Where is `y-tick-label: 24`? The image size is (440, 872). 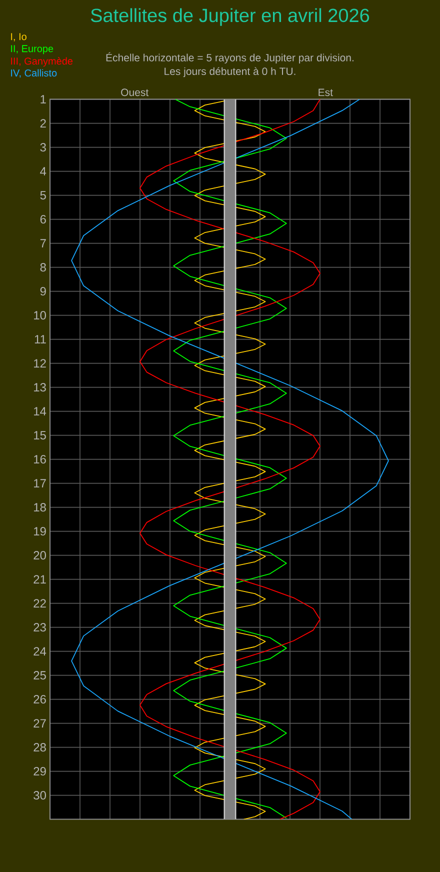 y-tick-label: 24 is located at coordinates (40, 651).